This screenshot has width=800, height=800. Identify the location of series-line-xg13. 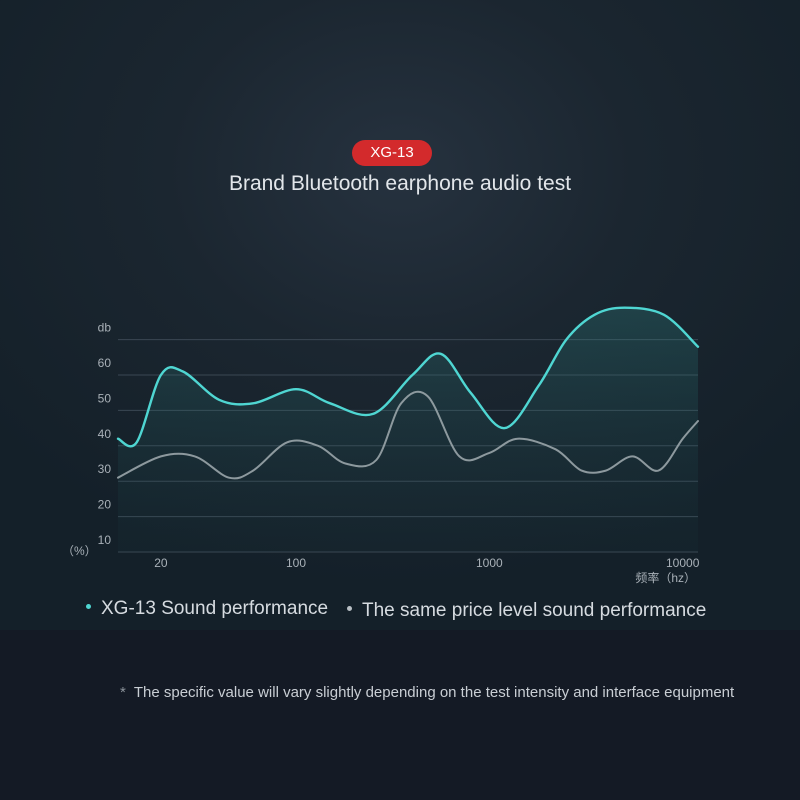
(408, 377).